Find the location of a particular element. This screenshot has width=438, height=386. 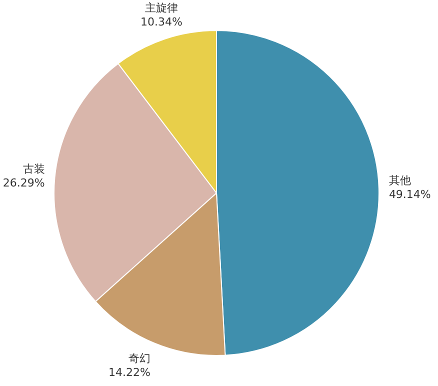

slice-label: 古装 is located at coordinates (33, 169).